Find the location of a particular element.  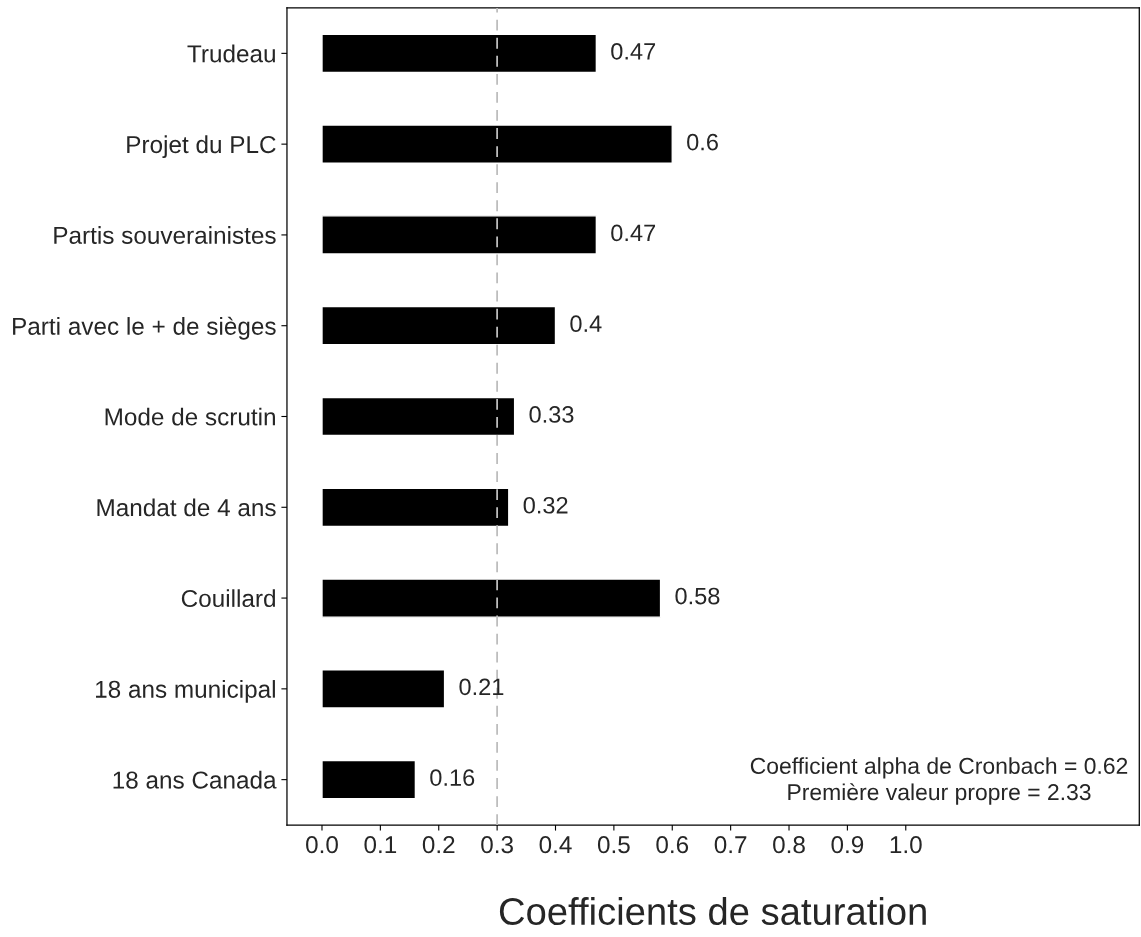

annotation: Coefficient alpha de Cronbach = 0.62 is located at coordinates (939, 768).